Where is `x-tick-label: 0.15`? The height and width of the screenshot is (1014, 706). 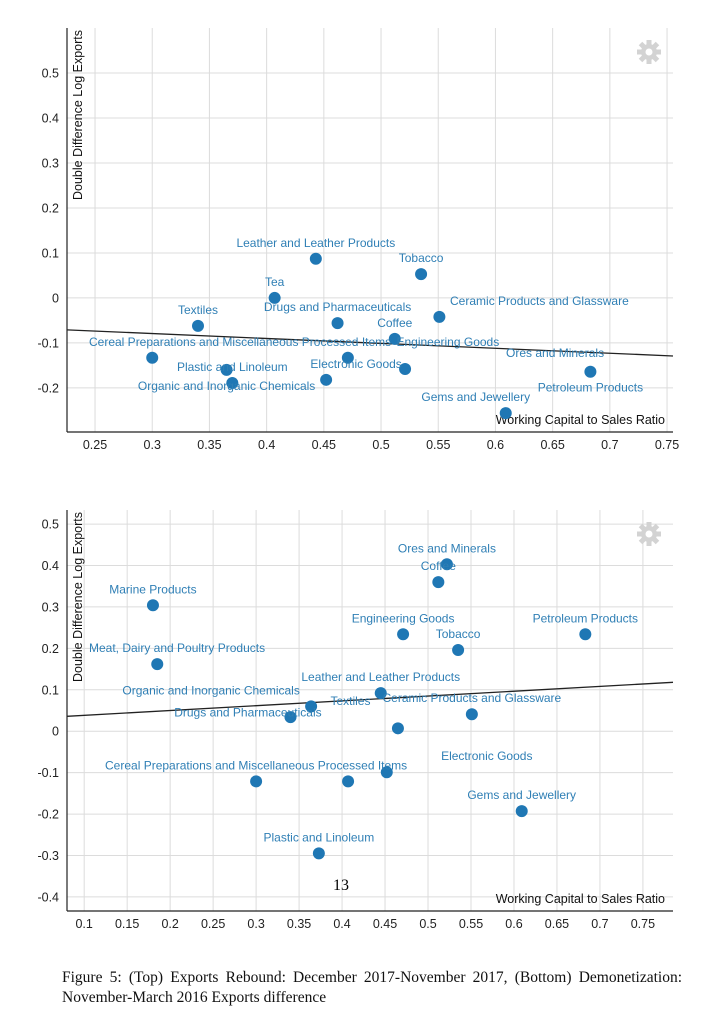 x-tick-label: 0.15 is located at coordinates (127, 924).